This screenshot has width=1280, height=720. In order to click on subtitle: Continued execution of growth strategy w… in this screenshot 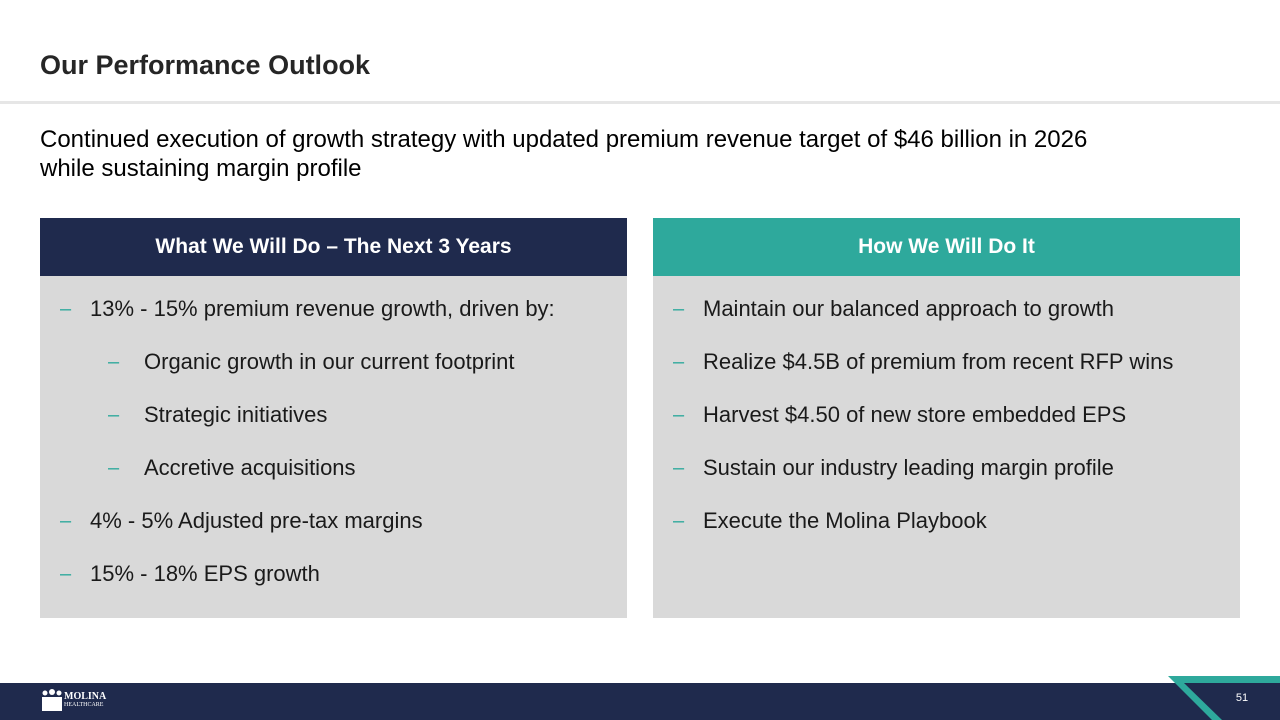, I will do `click(563, 154)`.